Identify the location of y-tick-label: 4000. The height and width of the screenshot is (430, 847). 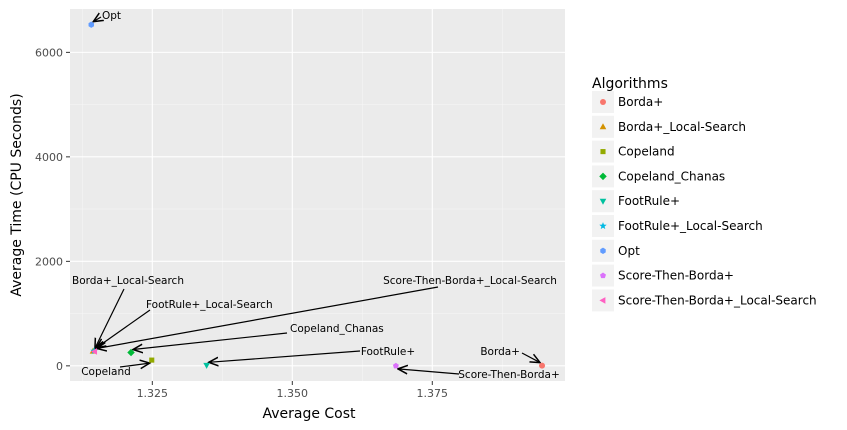
(49, 157).